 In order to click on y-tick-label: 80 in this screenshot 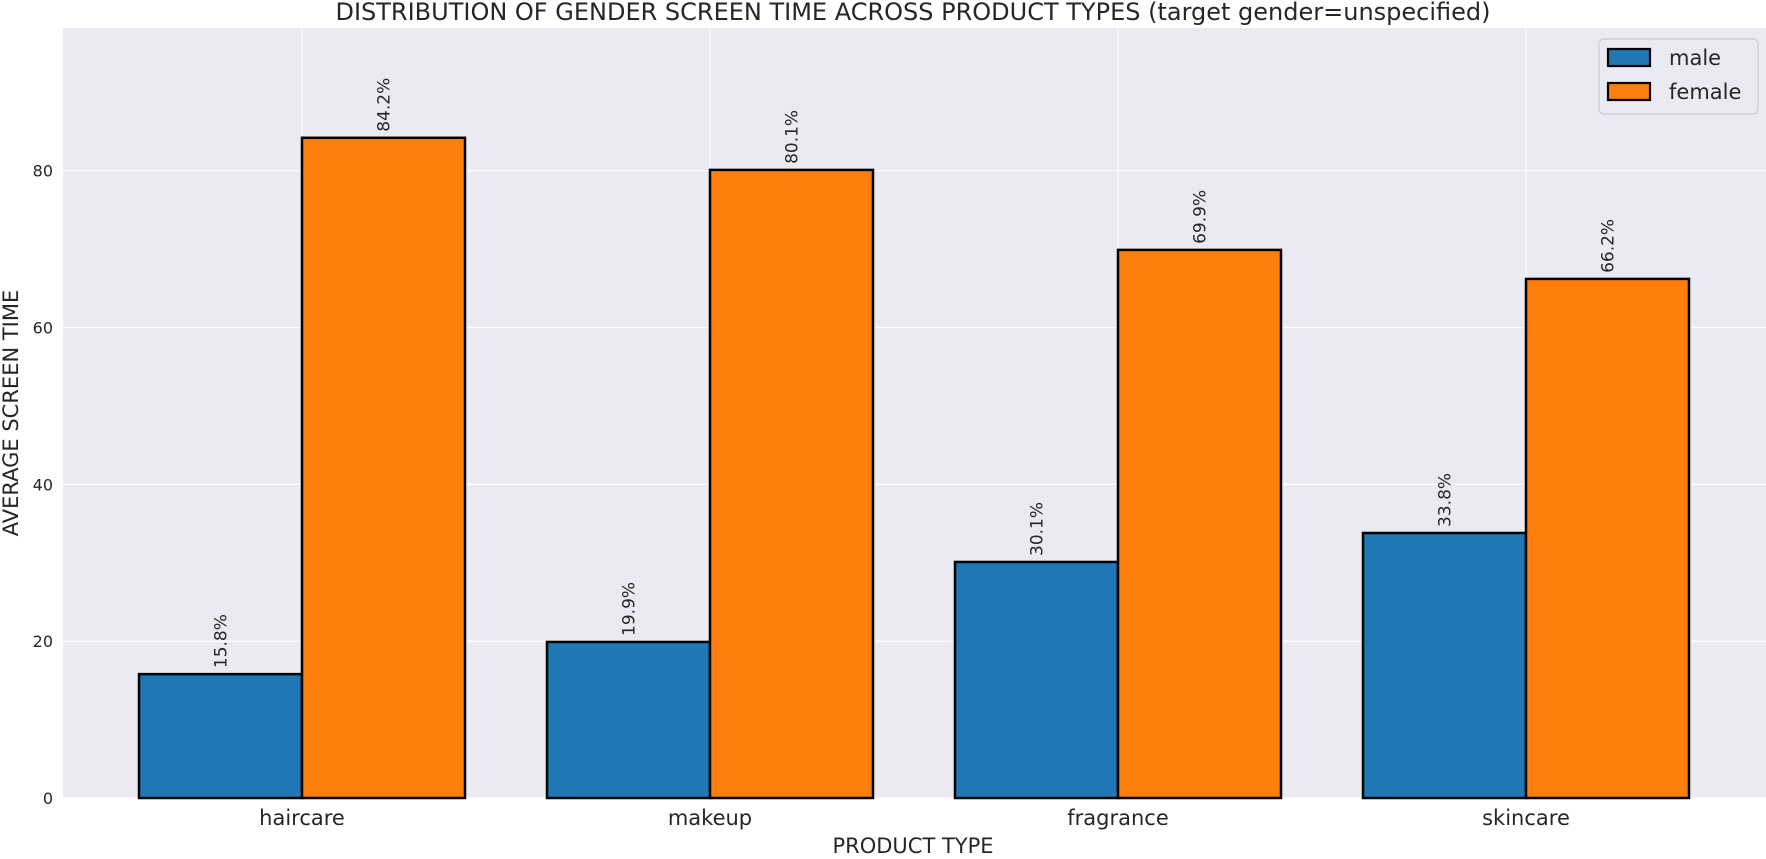, I will do `click(43, 171)`.